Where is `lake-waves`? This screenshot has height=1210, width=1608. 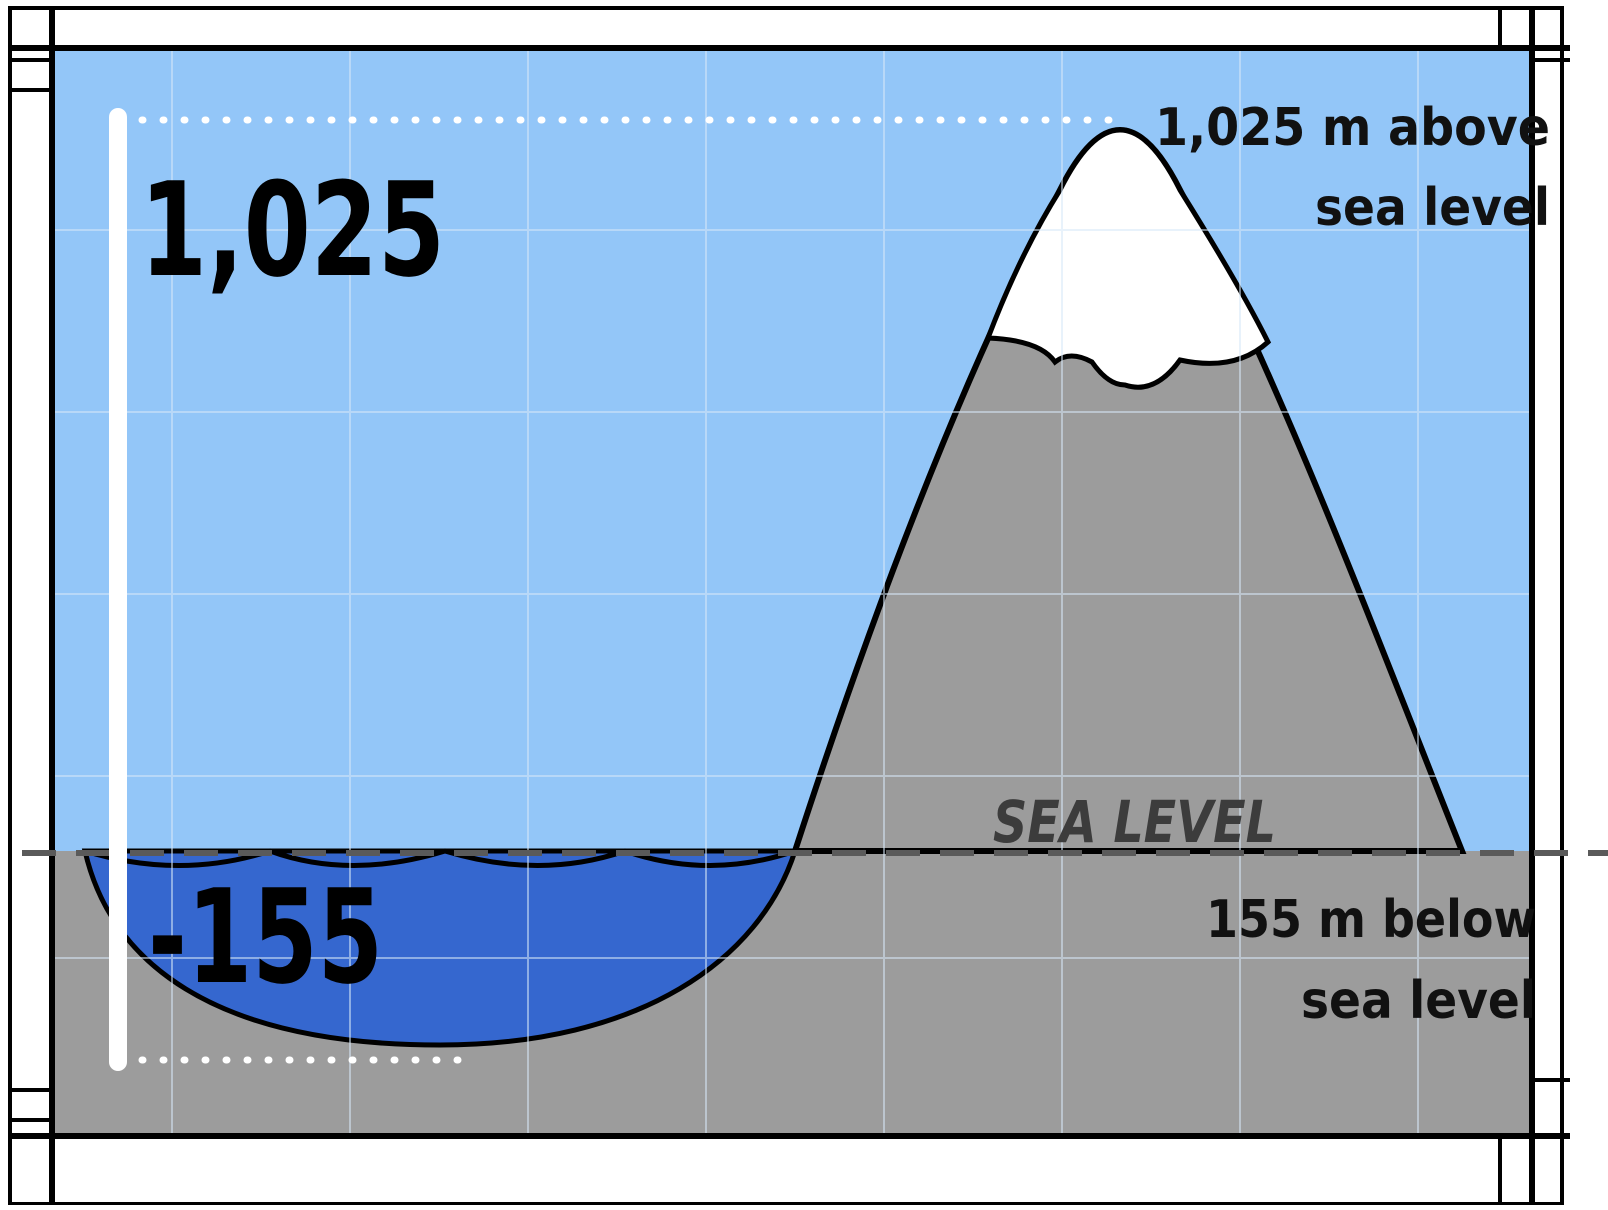
lake-waves is located at coordinates (440, 858).